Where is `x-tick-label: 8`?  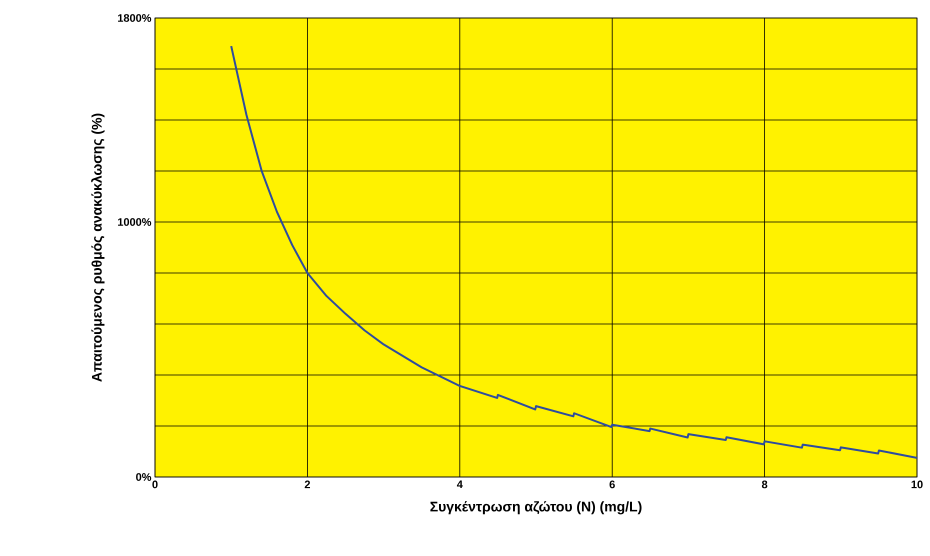
x-tick-label: 8 is located at coordinates (765, 484).